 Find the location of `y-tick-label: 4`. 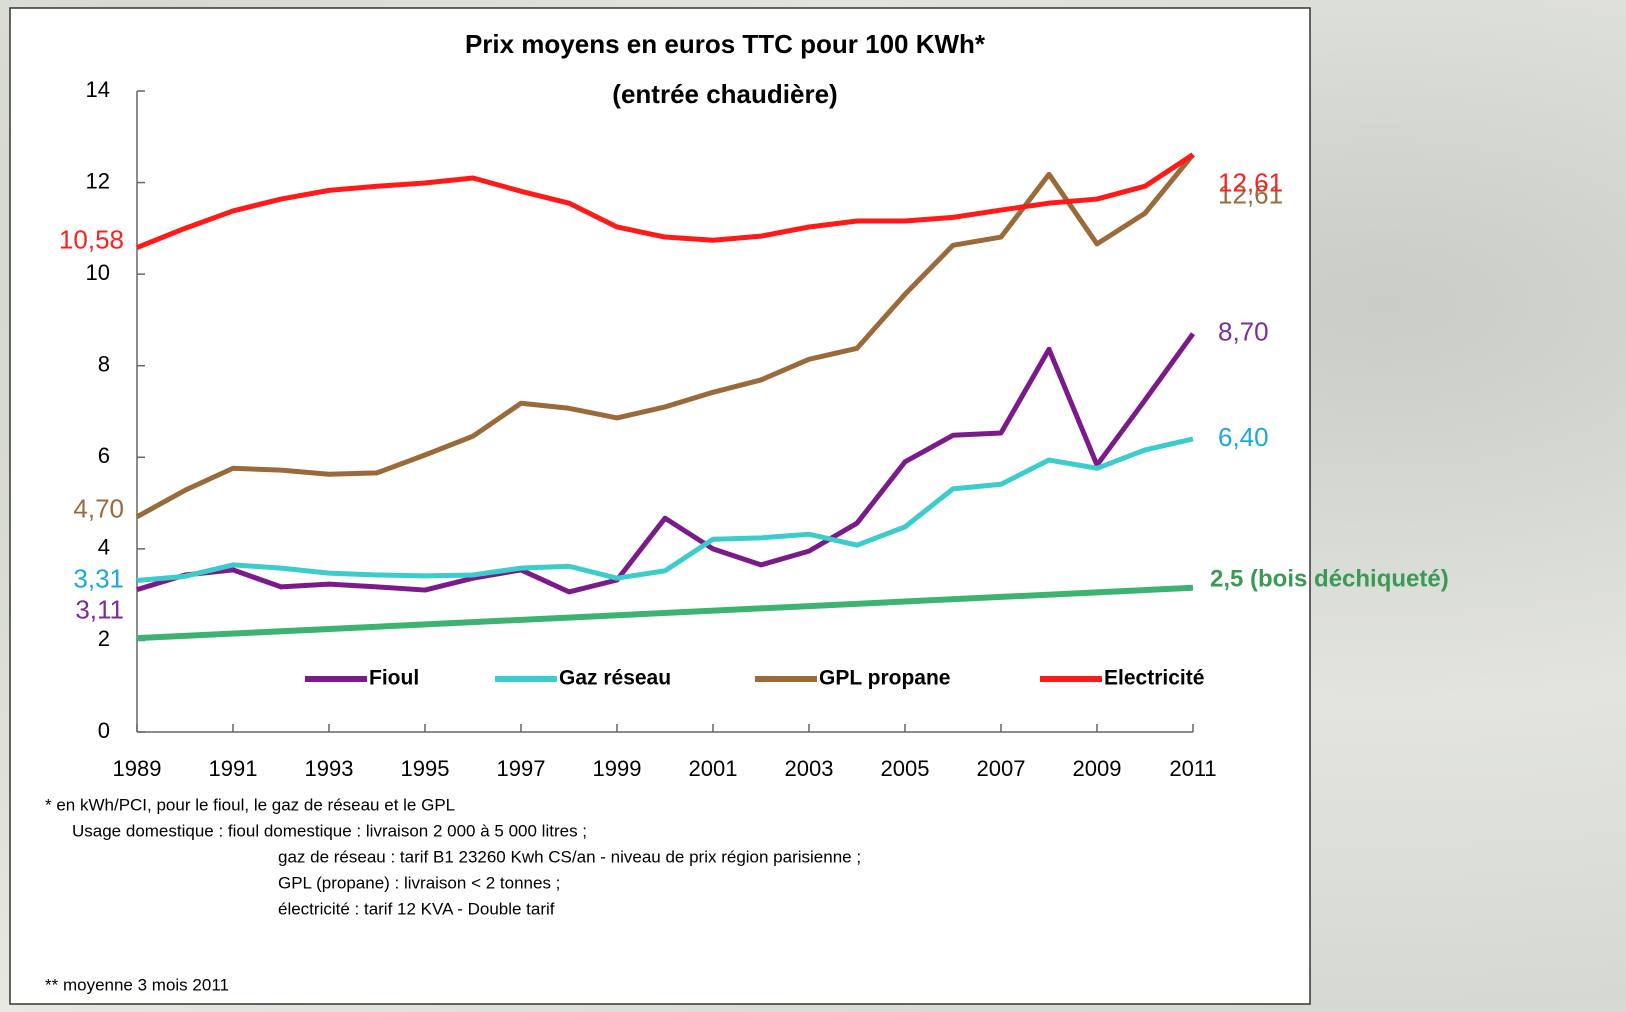

y-tick-label: 4 is located at coordinates (104, 547).